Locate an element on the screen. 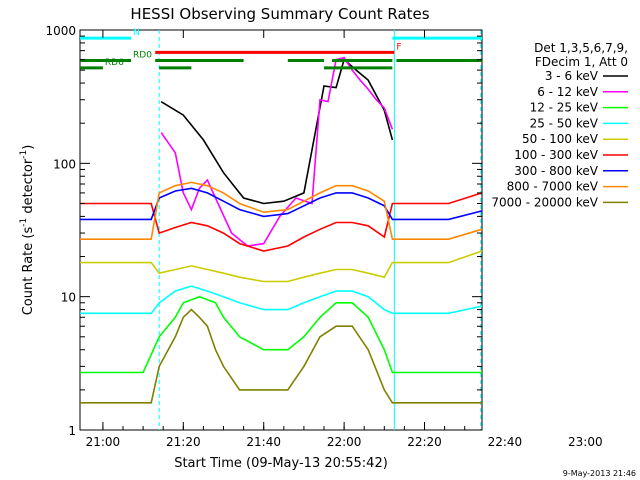 This screenshot has width=640, height=480. footer-date: 9-May-2013 21:46 is located at coordinates (599, 473).